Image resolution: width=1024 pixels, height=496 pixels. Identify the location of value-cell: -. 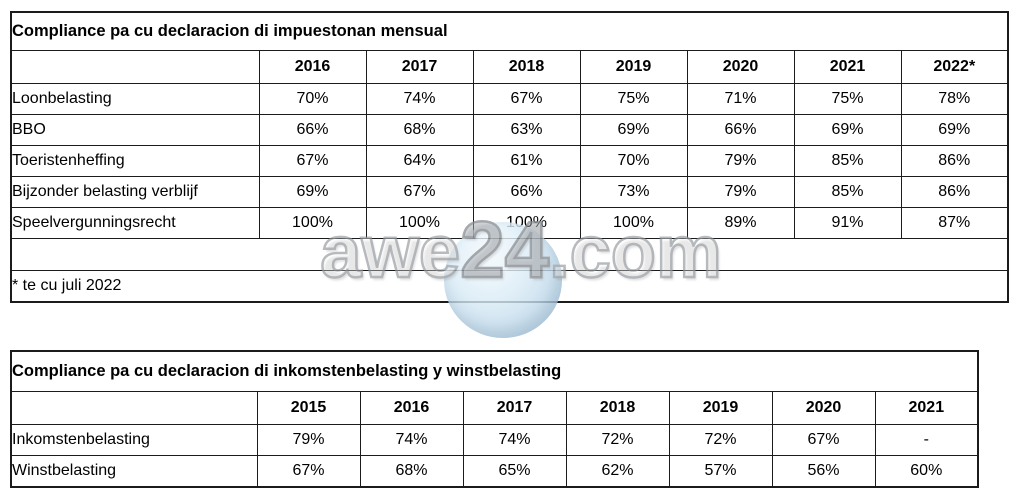
(926, 440).